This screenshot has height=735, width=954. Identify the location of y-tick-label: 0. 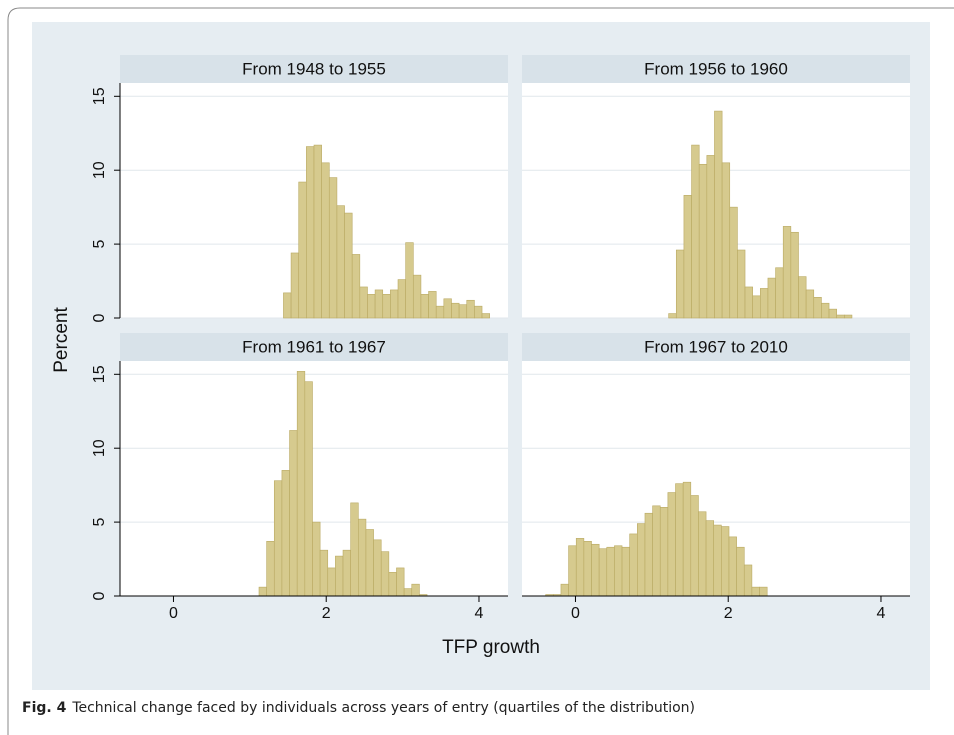
(99, 317).